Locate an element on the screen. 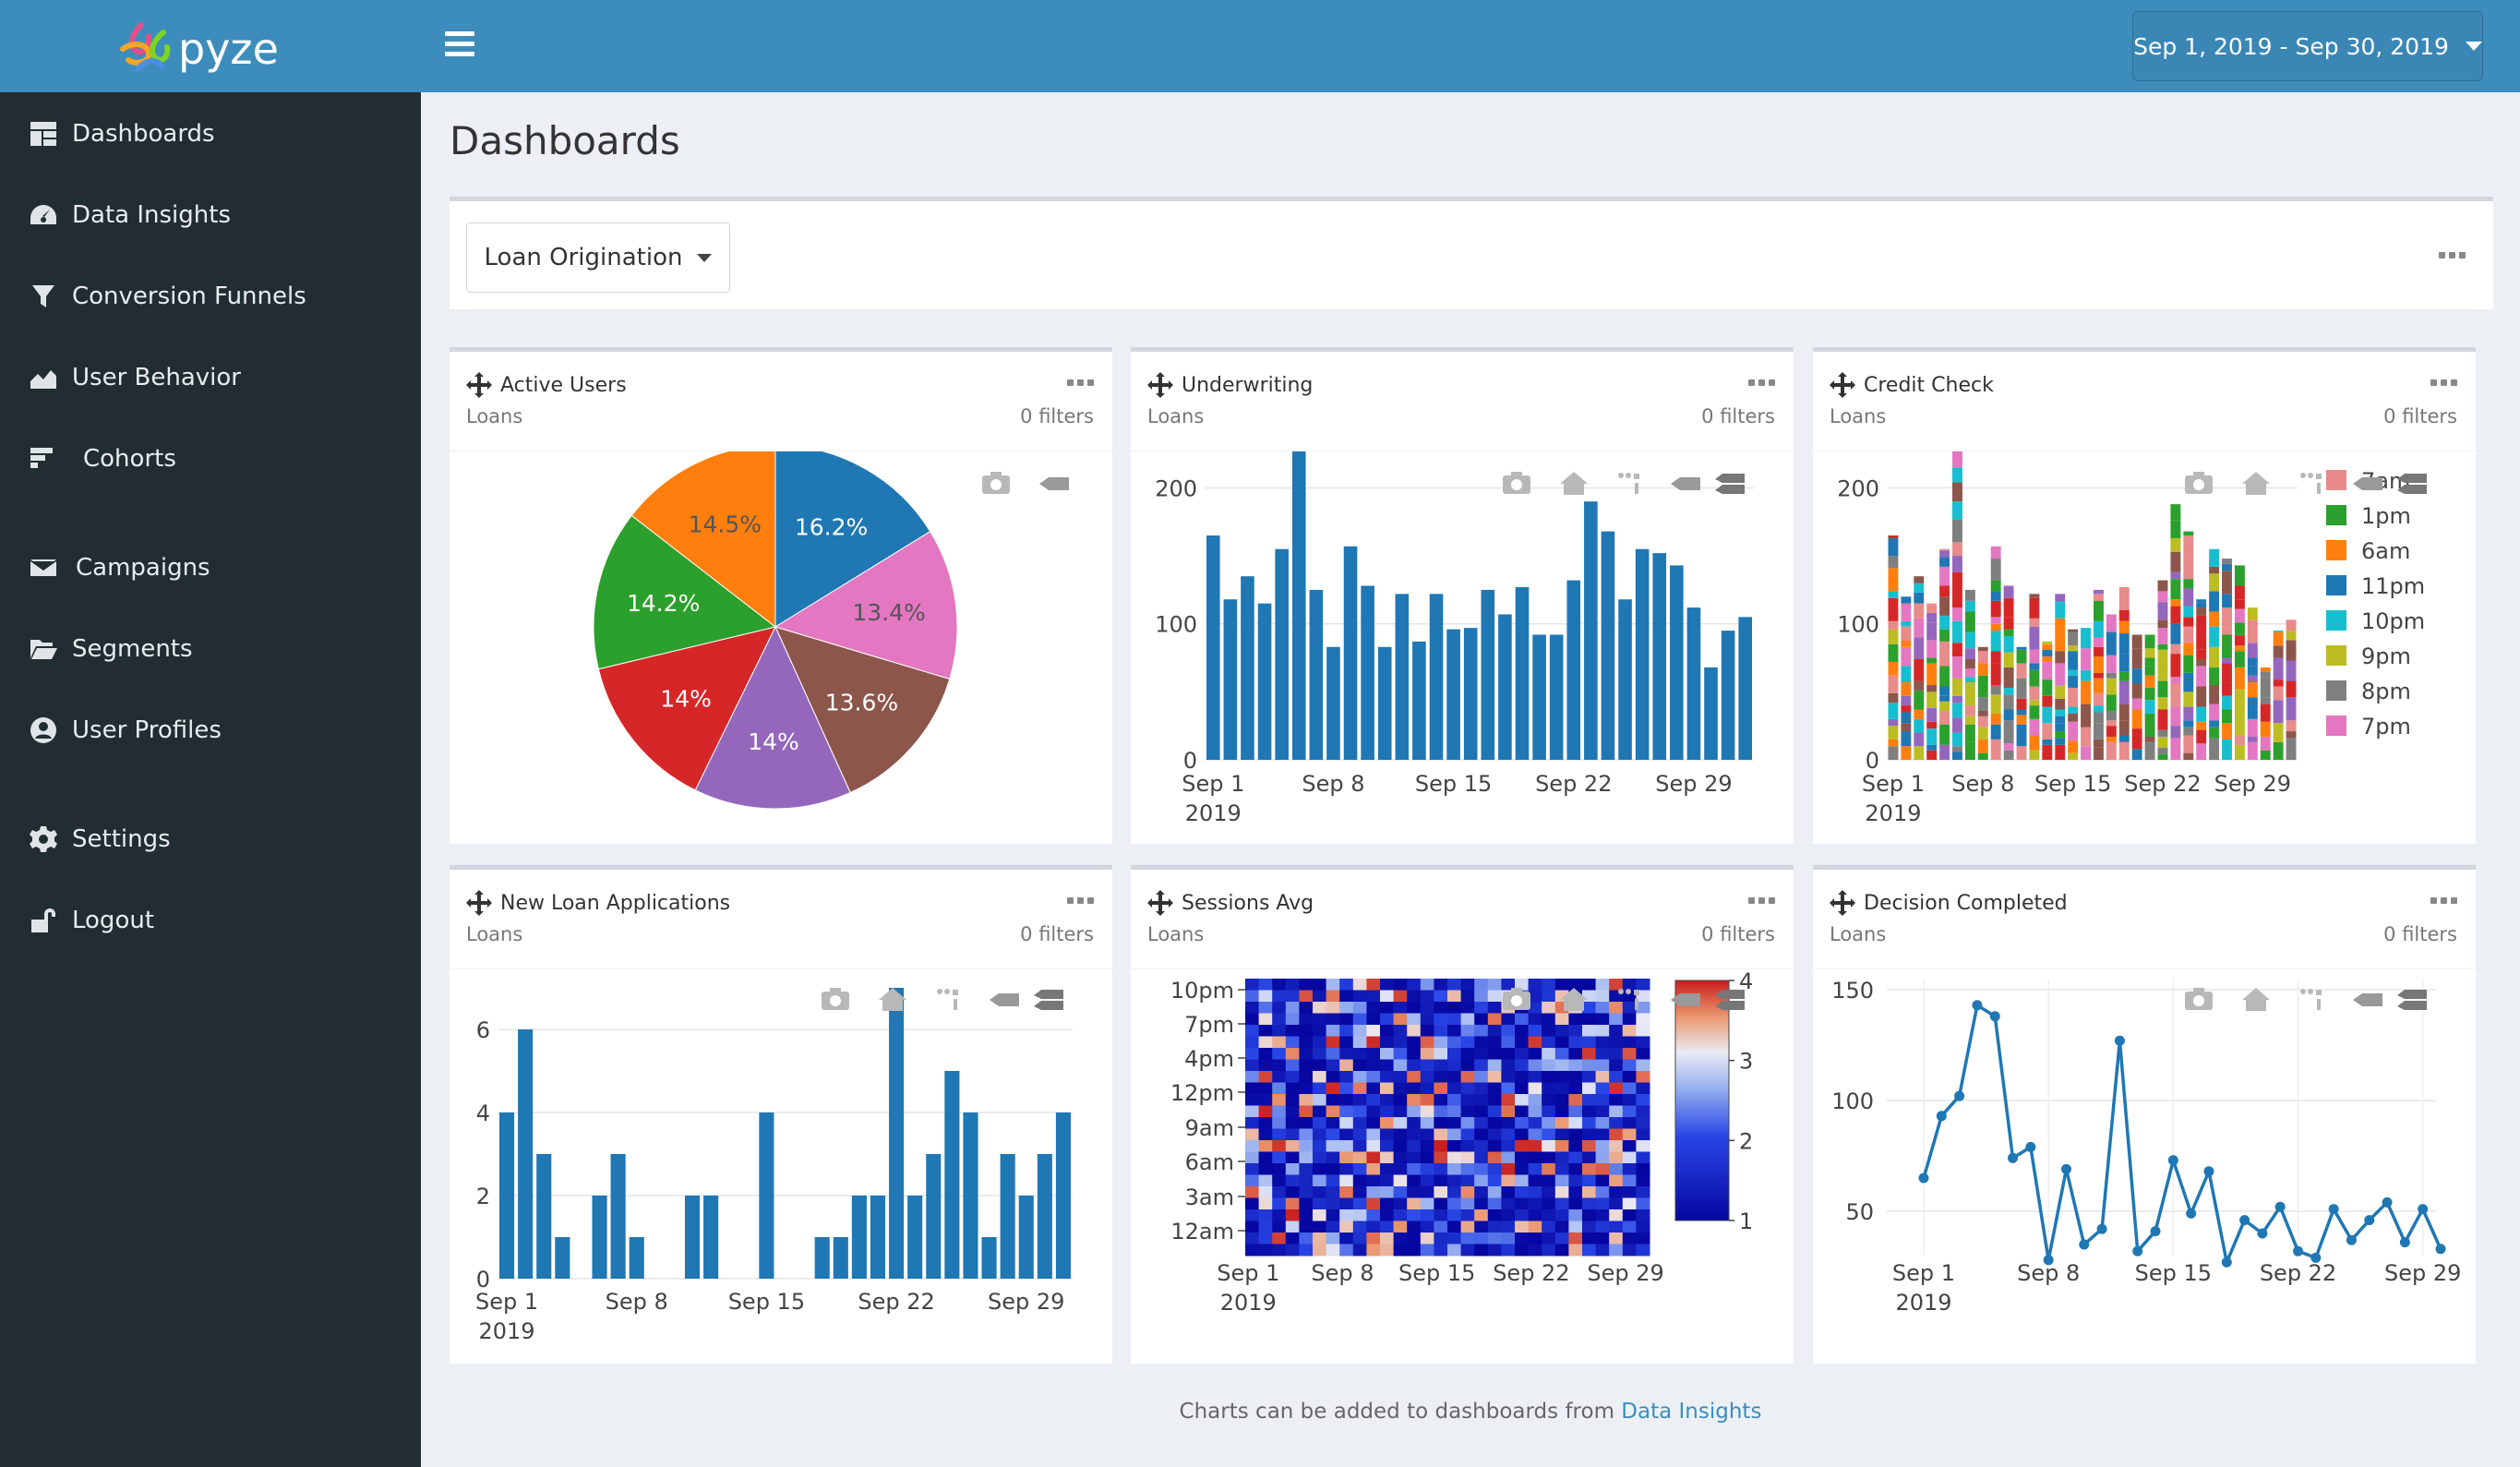 The height and width of the screenshot is (1467, 2520). date-range-picker: Sep 1, 2019 - Sep 30, 2019 is located at coordinates (2307, 46).